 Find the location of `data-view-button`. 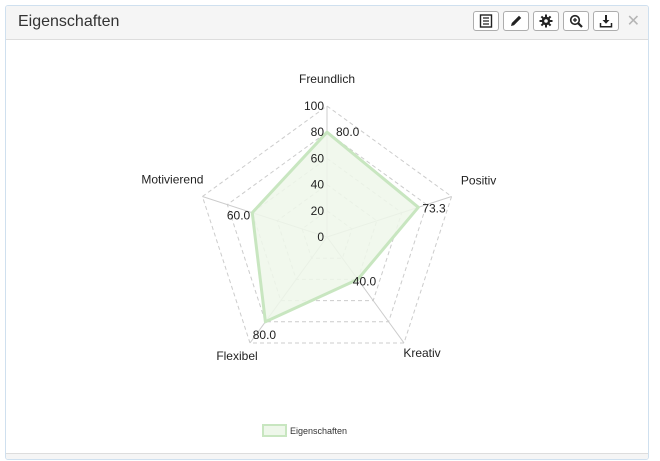

data-view-button is located at coordinates (485, 21).